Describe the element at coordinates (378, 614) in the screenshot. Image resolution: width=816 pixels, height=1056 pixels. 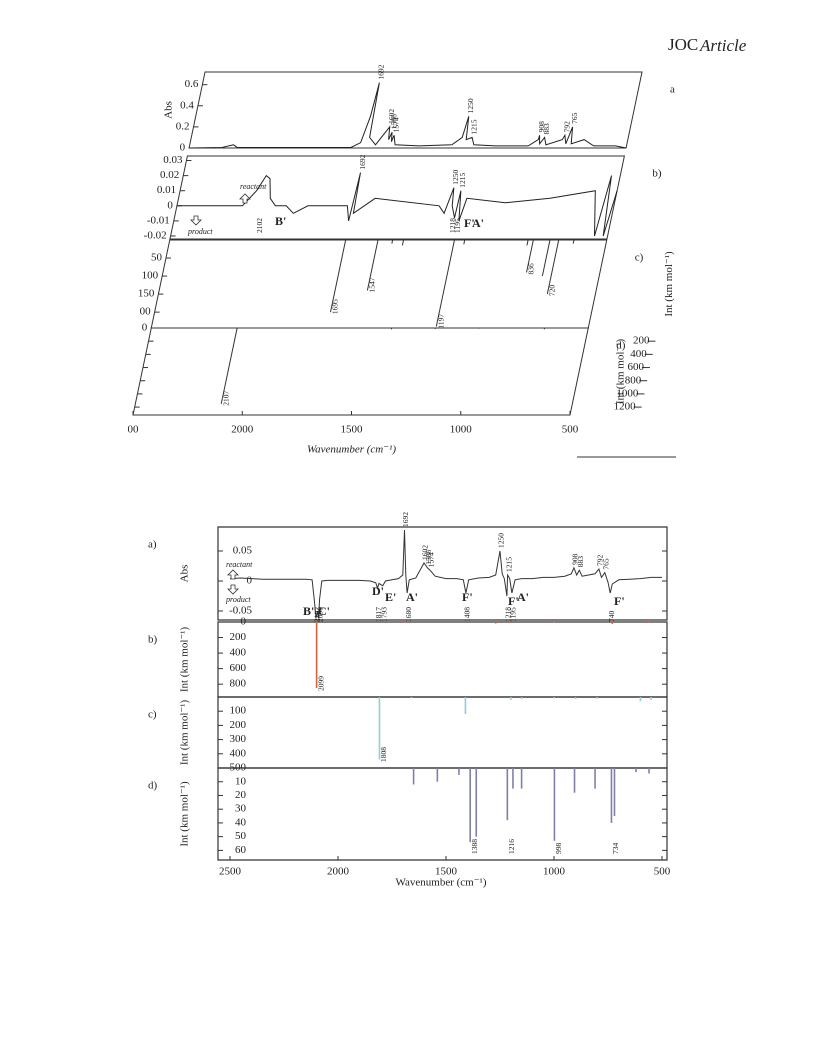
I see `peak-label: 1817` at that location.